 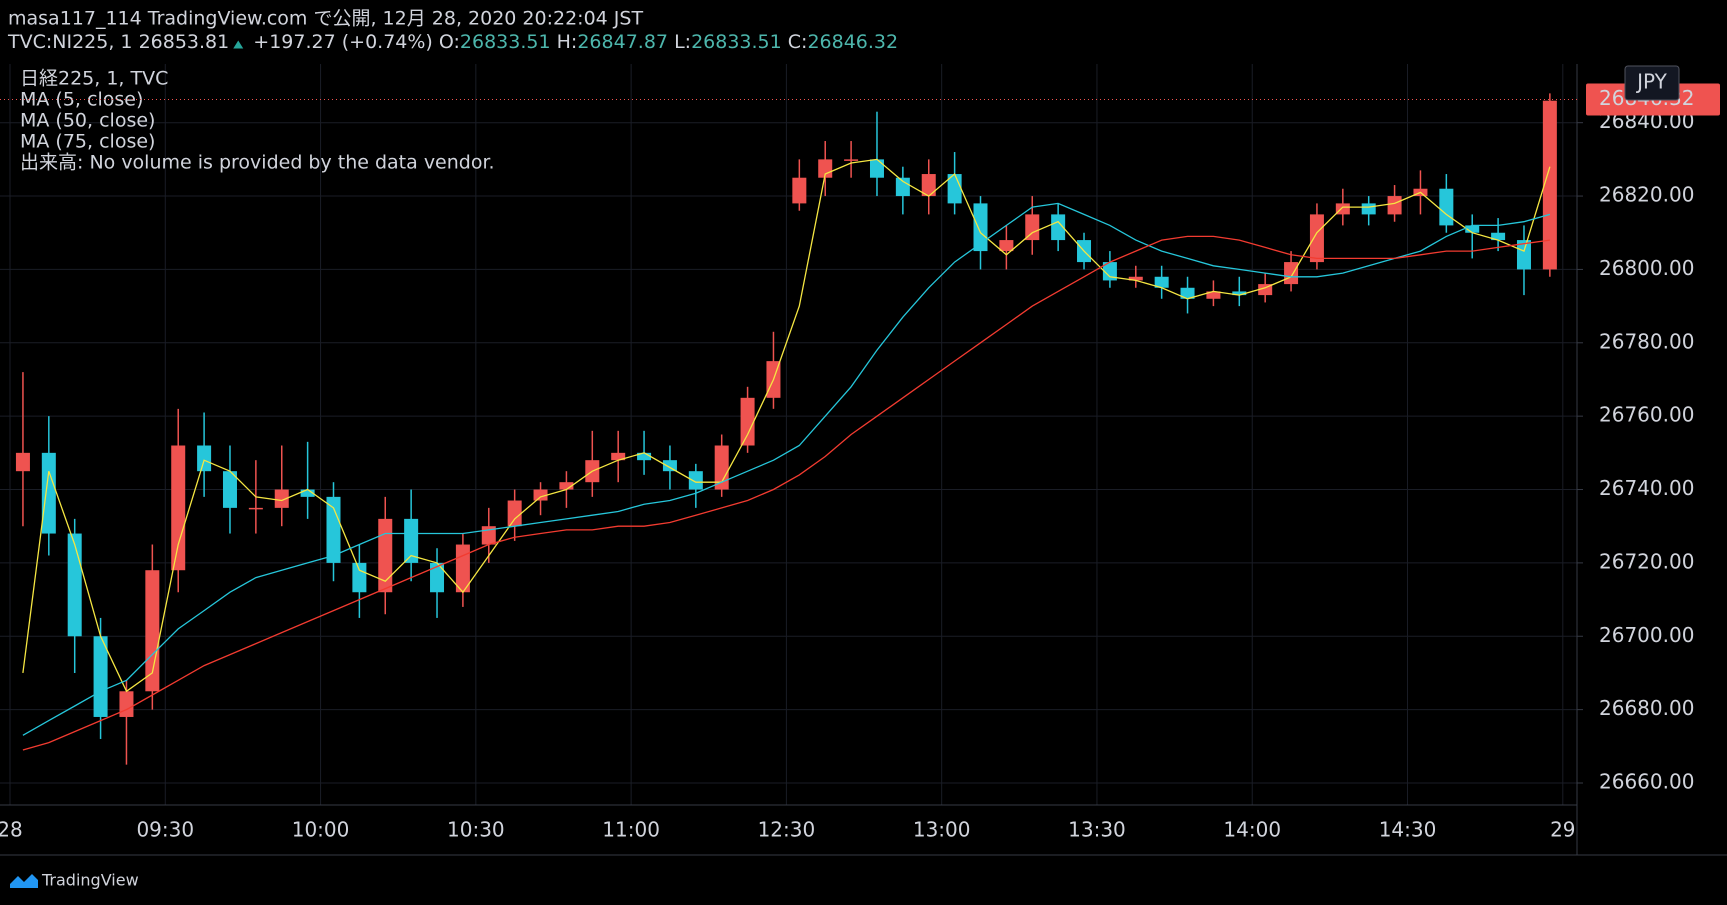 I want to click on change: +197.27 (+0.74%), so click(x=343, y=42).